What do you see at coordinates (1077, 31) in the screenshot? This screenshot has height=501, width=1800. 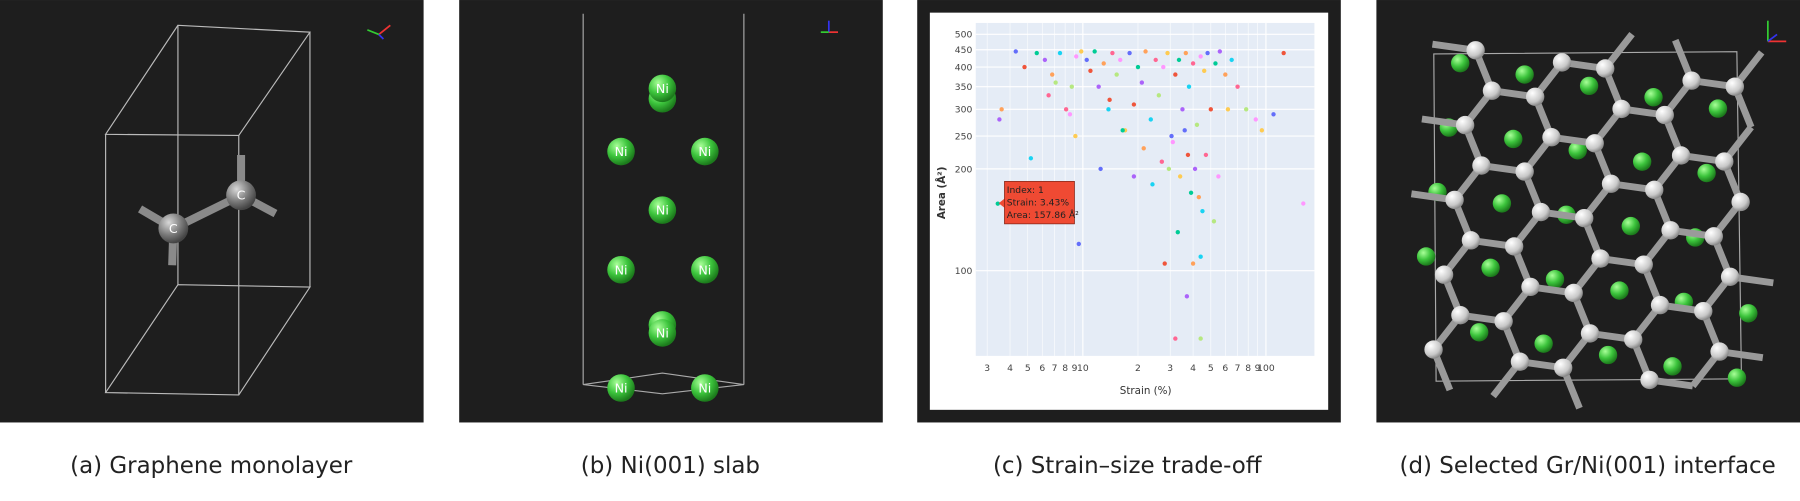 I see `axes-triad` at bounding box center [1077, 31].